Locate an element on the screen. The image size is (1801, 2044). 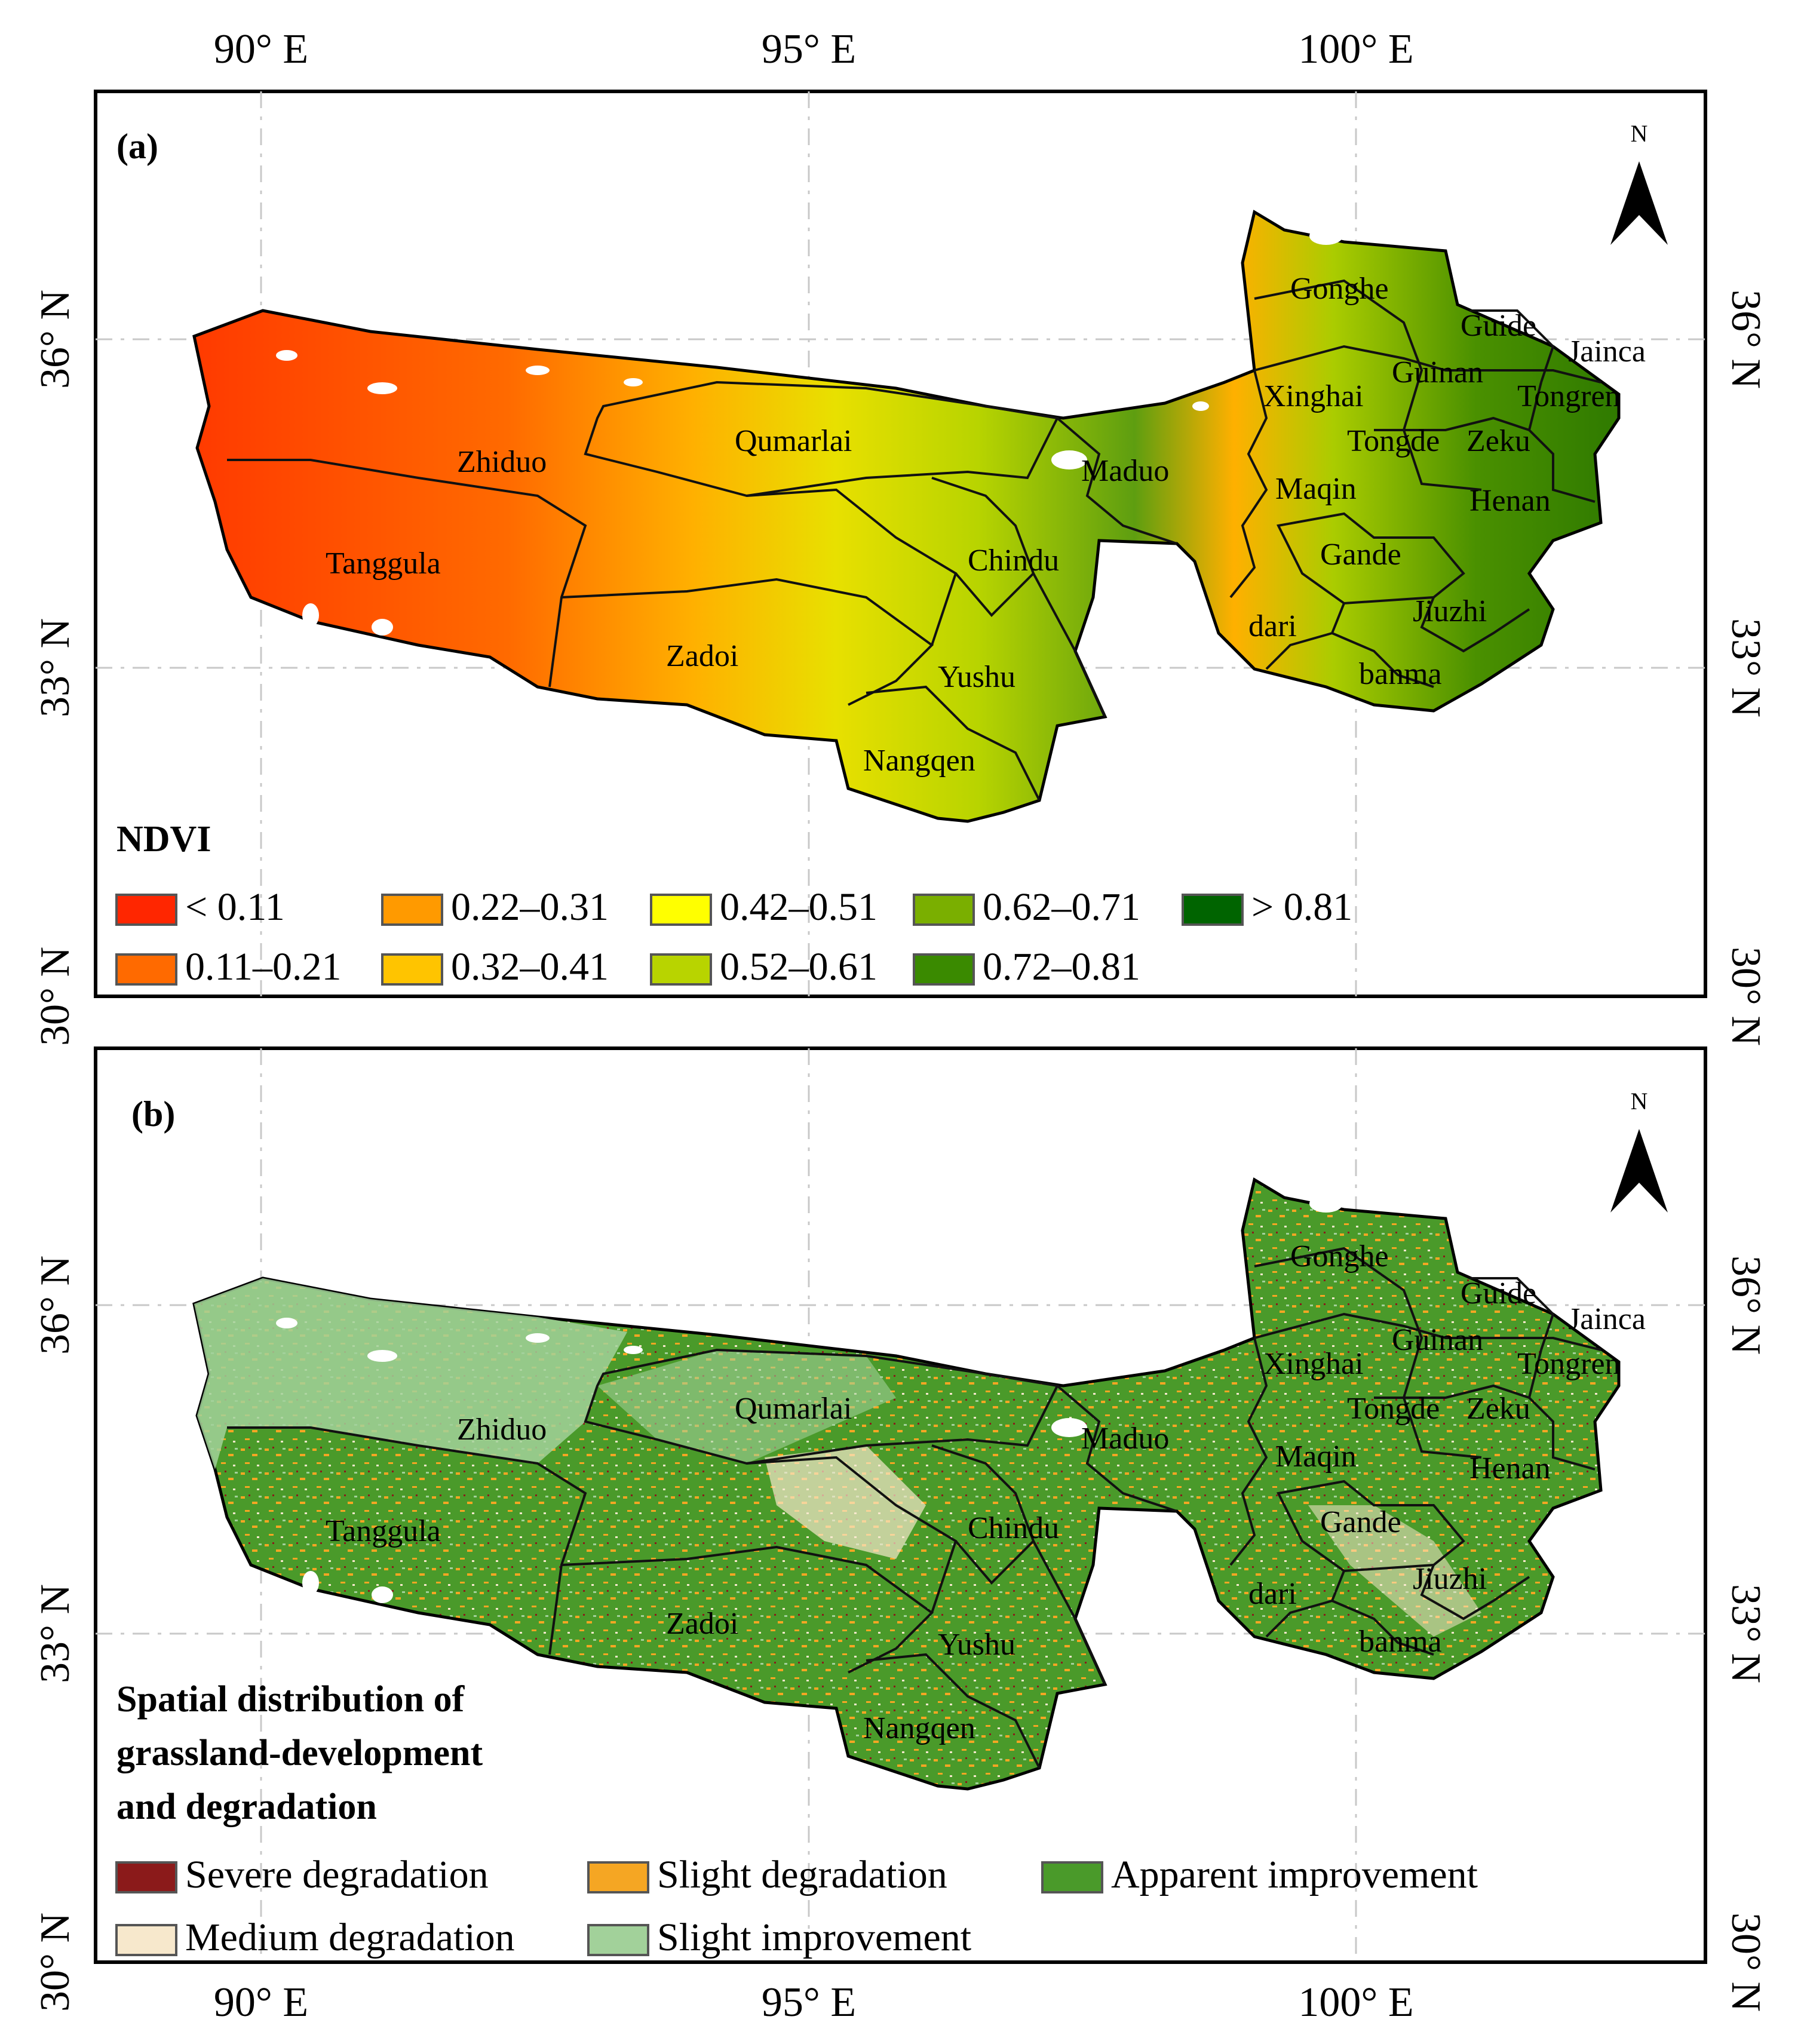
lat-axis-left-a: 36° N 33° N 30° N is located at coordinates (55, 668).